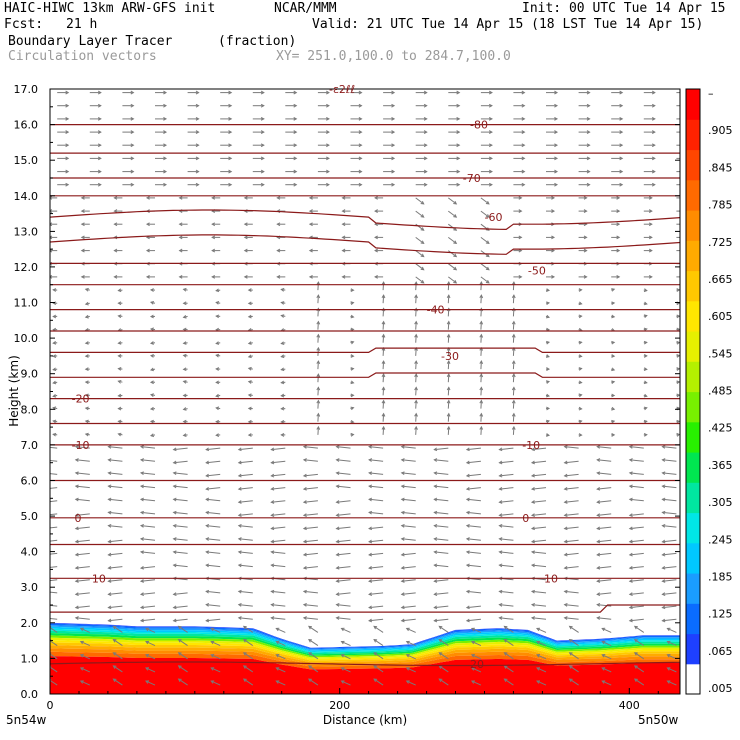 This screenshot has height=740, width=740. What do you see at coordinates (720, 130) in the screenshot?
I see `colorbar-label: .905` at bounding box center [720, 130].